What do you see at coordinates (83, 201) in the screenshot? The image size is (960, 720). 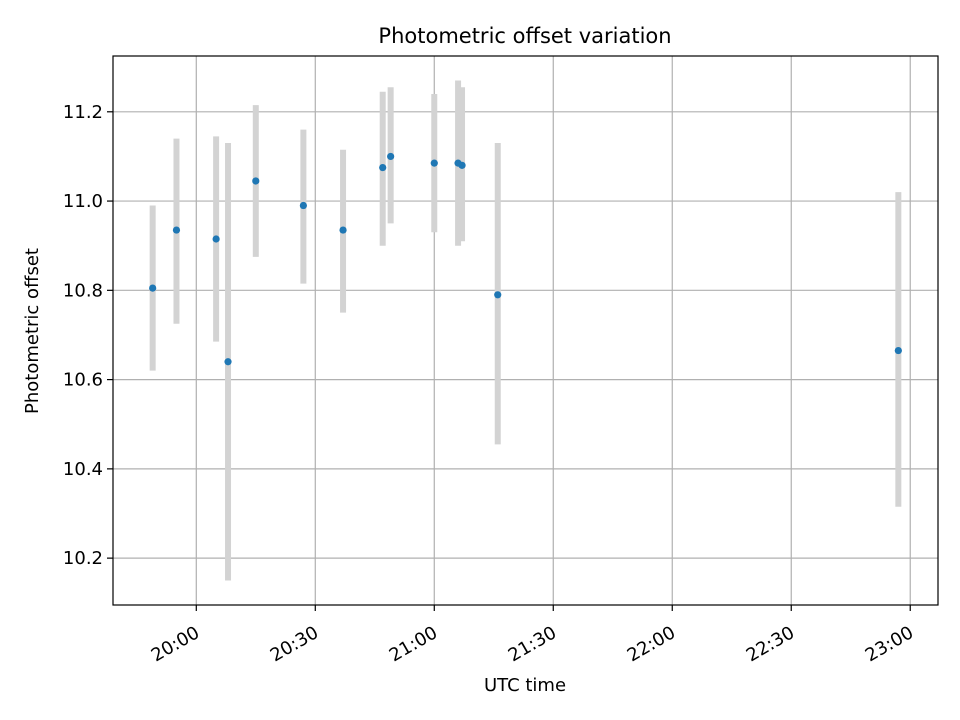 I see `y-tick-label: 11.0` at bounding box center [83, 201].